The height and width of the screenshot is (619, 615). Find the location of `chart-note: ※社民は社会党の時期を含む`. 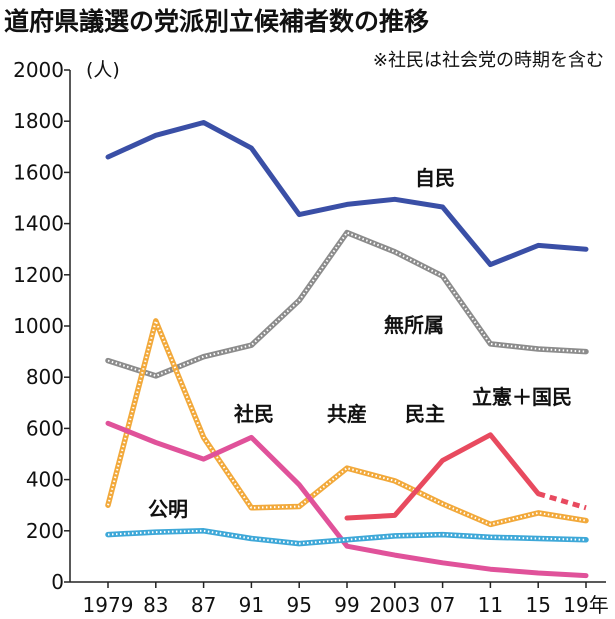

chart-note: ※社民は社会党の時期を含む is located at coordinates (488, 60).